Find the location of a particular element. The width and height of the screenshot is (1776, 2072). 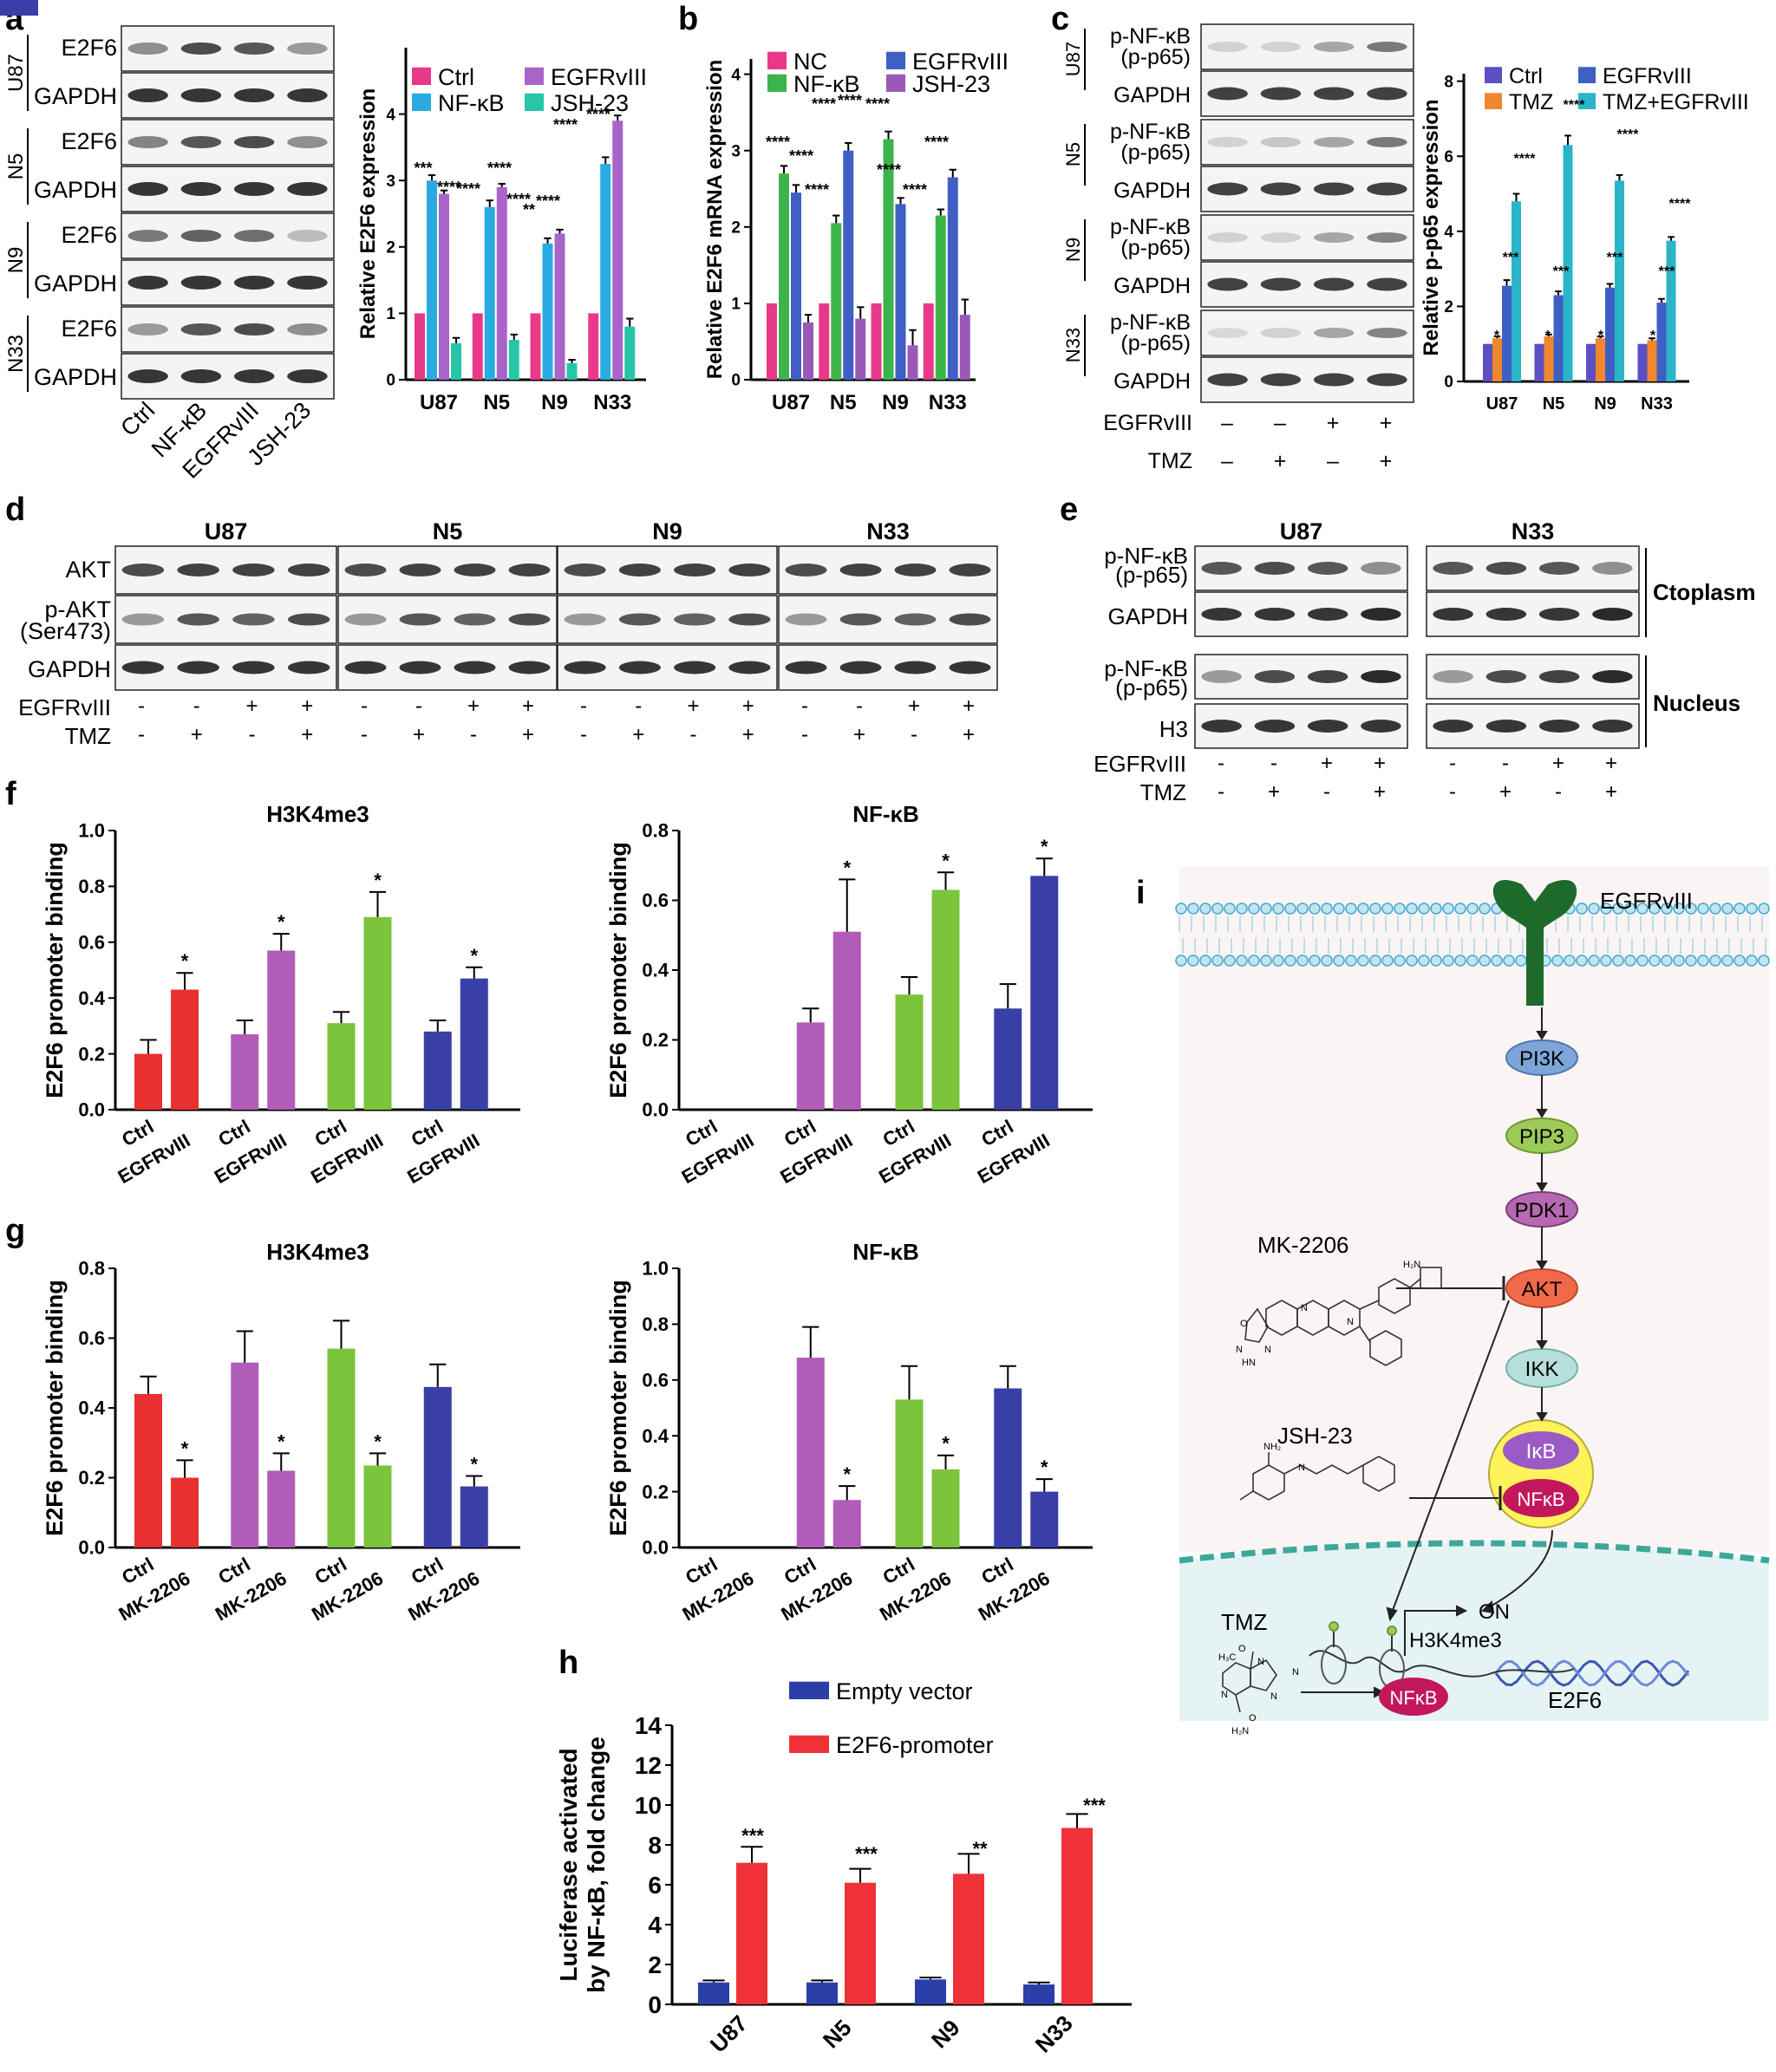

treatment-sign: – is located at coordinates (1227, 461).